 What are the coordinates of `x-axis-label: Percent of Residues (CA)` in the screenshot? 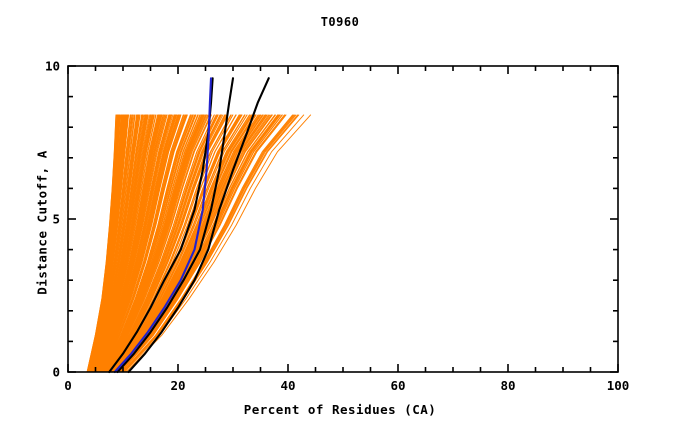 It's located at (340, 409).